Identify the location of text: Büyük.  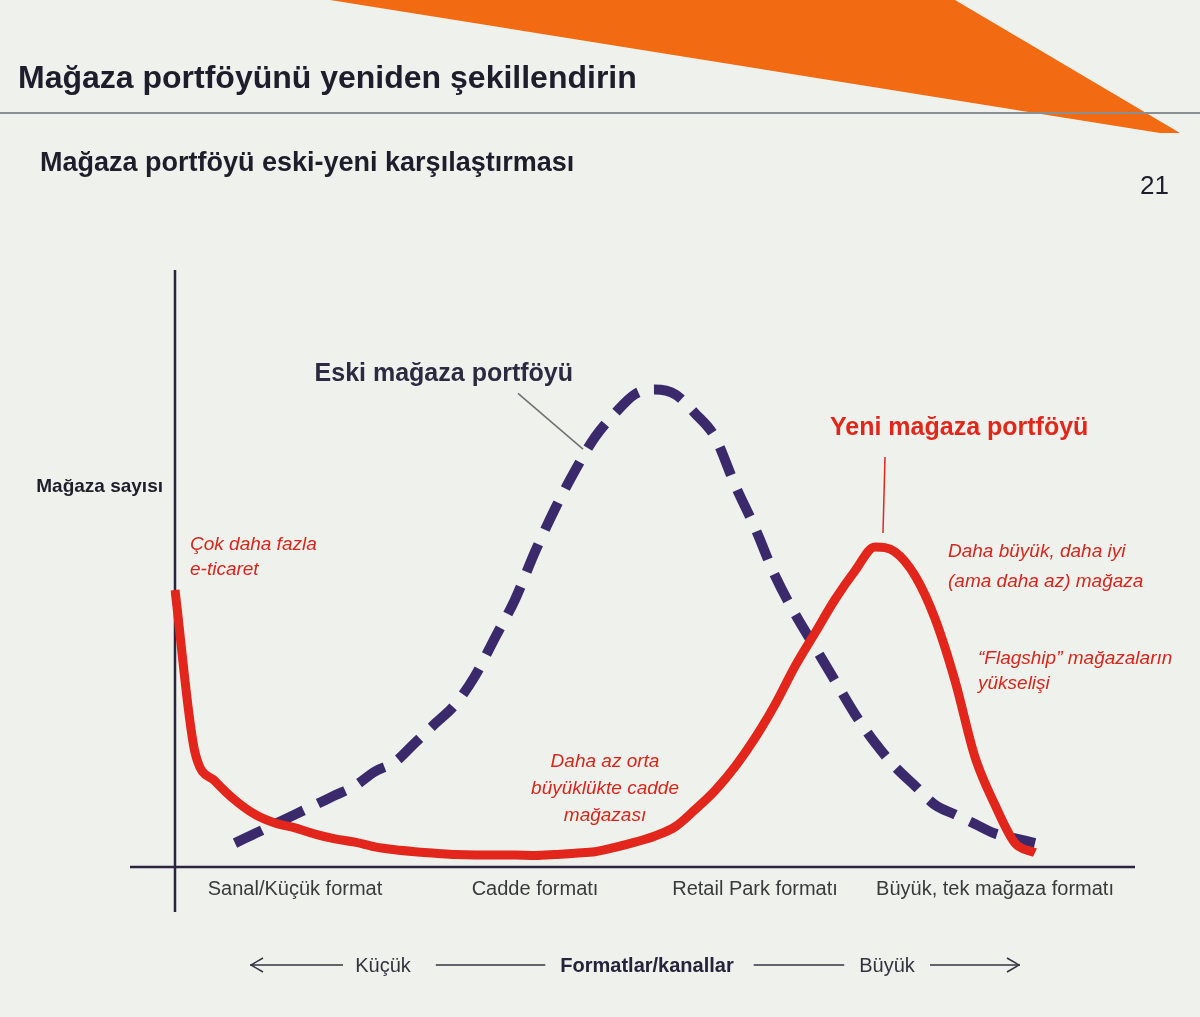
(887, 965).